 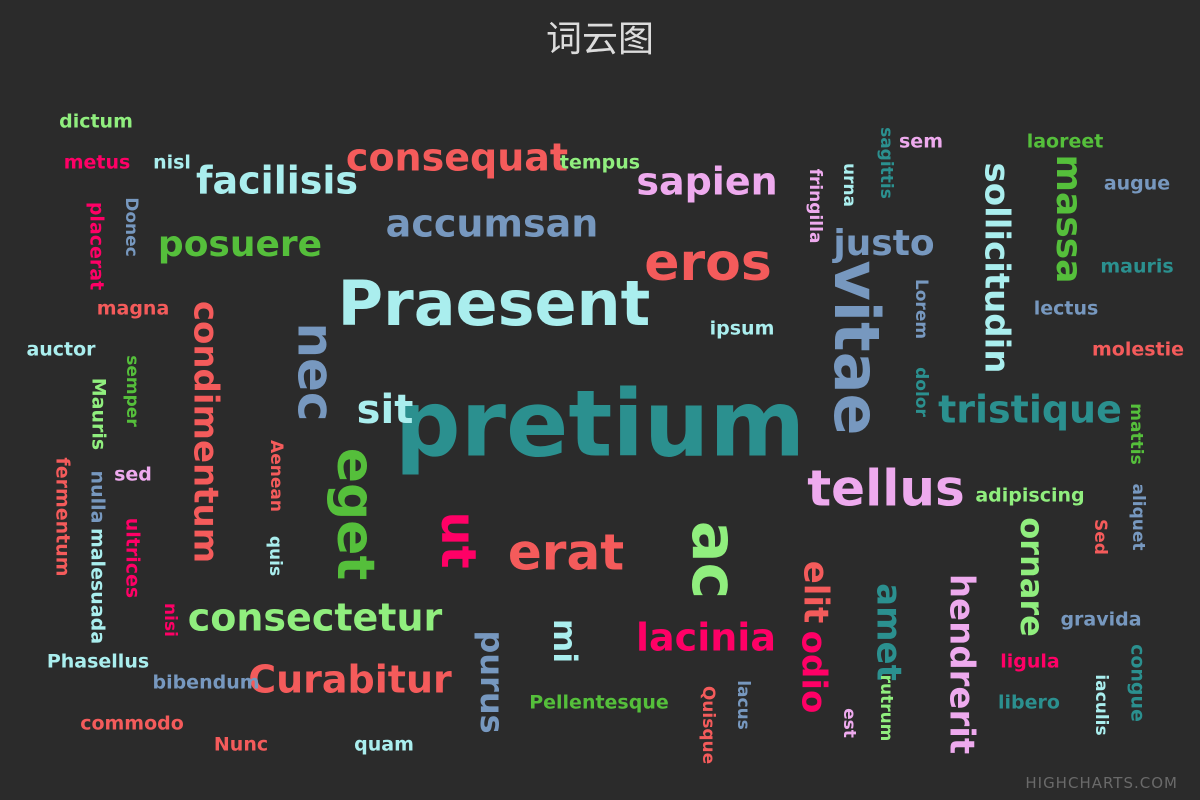 I want to click on word-massa: massa, so click(x=1068, y=219).